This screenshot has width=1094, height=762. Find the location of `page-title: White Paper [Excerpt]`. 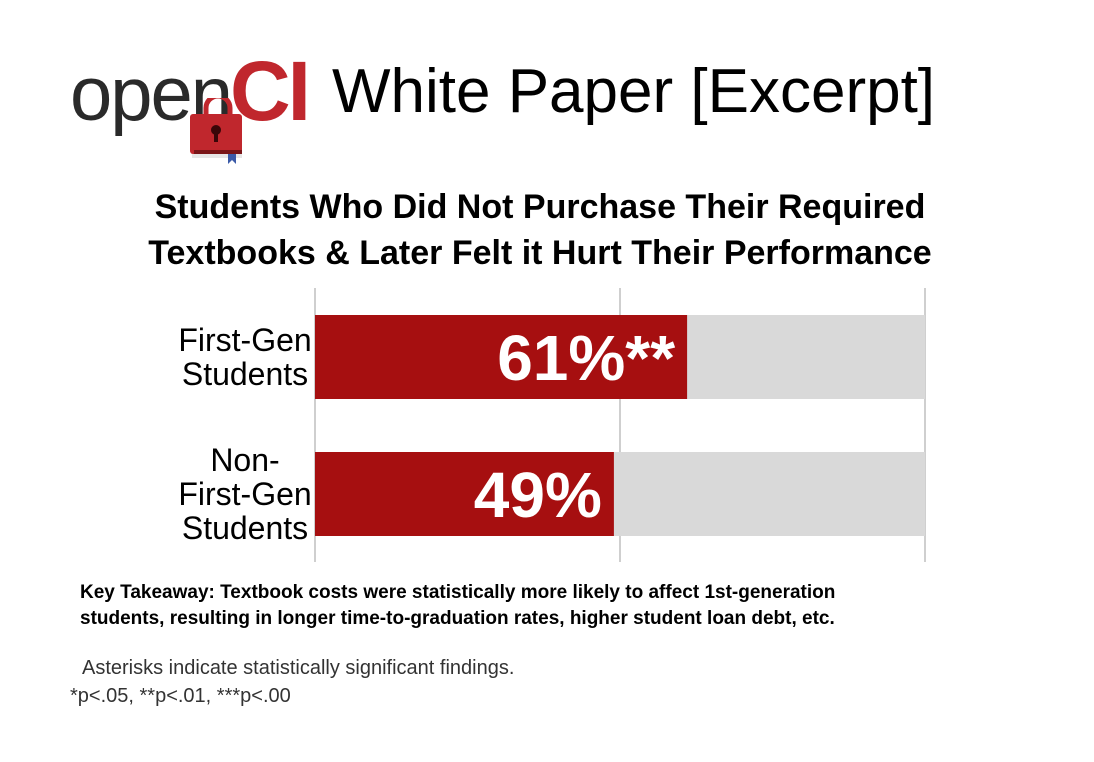

page-title: White Paper [Excerpt] is located at coordinates (634, 91).